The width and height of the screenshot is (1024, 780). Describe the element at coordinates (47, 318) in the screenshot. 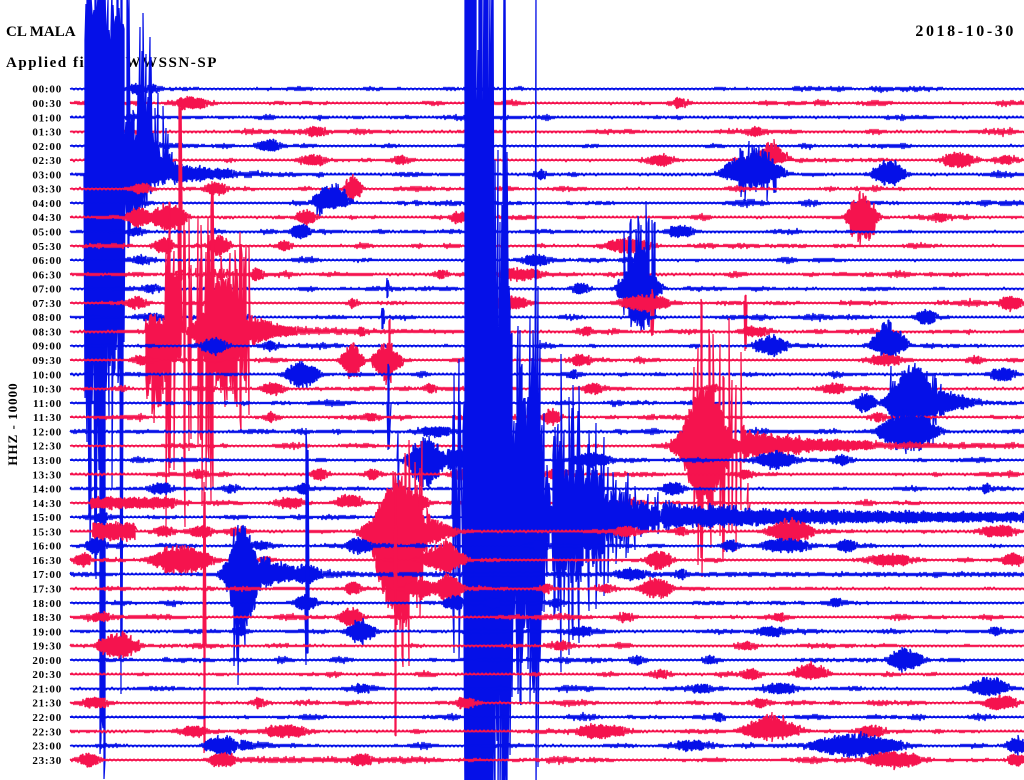

I see `svg-text: 08:00` at that location.